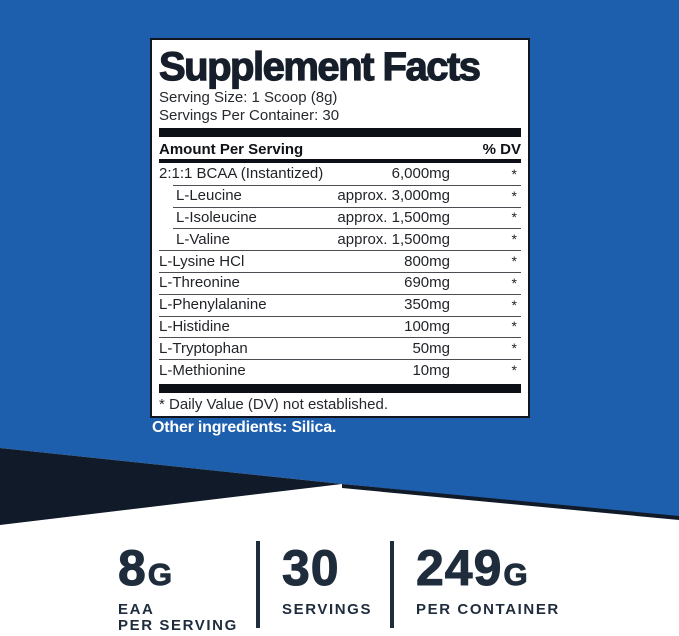  Describe the element at coordinates (340, 304) in the screenshot. I see `table-row: L-Phenylalanine 350mg *` at that location.